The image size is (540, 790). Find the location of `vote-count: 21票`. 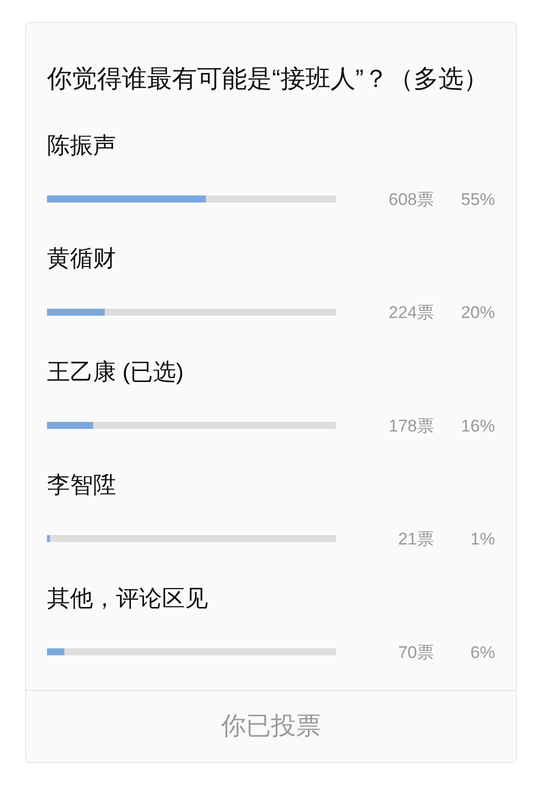

vote-count: 21票 is located at coordinates (416, 539).